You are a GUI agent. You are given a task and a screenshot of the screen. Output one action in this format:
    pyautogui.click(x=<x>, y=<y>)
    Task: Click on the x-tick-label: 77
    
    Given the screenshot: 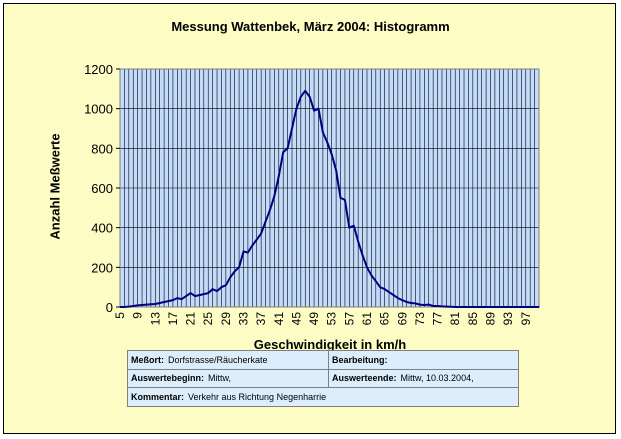 What is the action you would take?
    pyautogui.click(x=438, y=319)
    